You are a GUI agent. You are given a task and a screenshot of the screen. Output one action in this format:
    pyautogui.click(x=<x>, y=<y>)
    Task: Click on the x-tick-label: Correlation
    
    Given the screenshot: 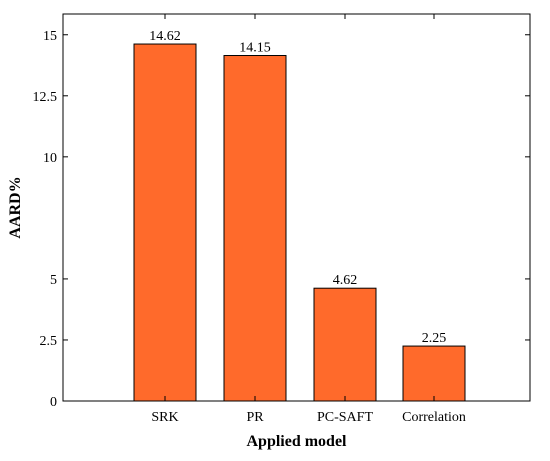 What is the action you would take?
    pyautogui.click(x=434, y=417)
    